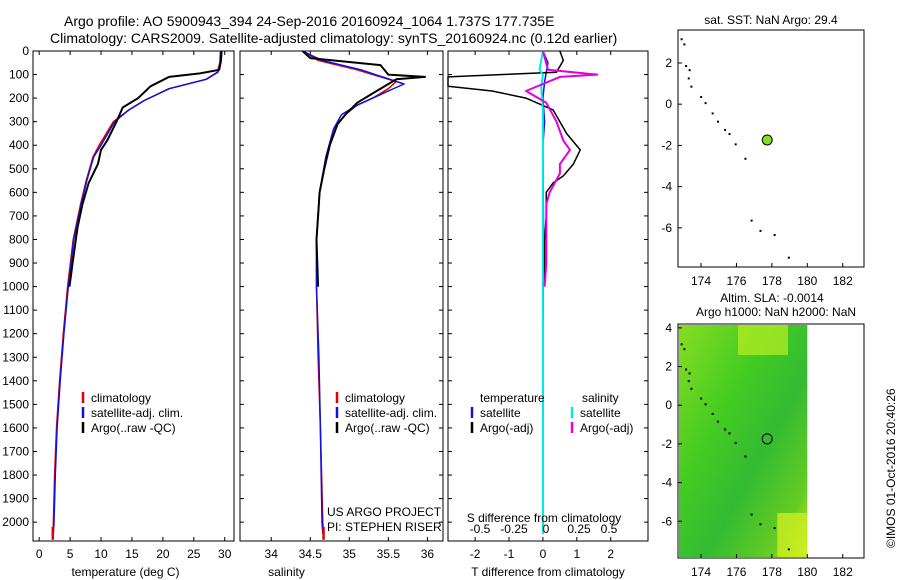 The image size is (900, 580). I want to click on difference-xtick-label: 2, so click(610, 554).